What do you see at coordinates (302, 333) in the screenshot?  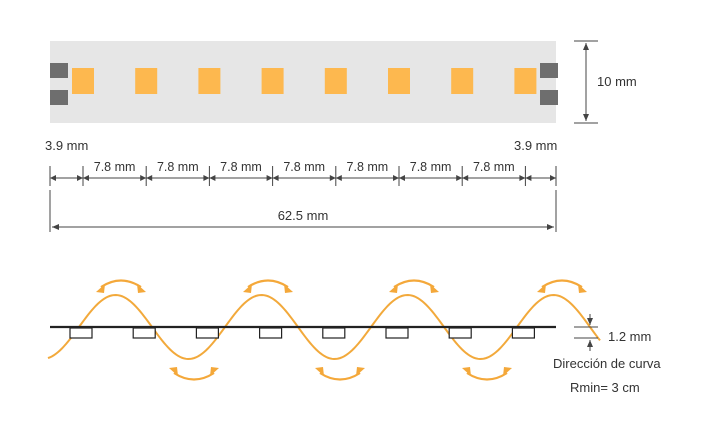 I see `side-chips` at bounding box center [302, 333].